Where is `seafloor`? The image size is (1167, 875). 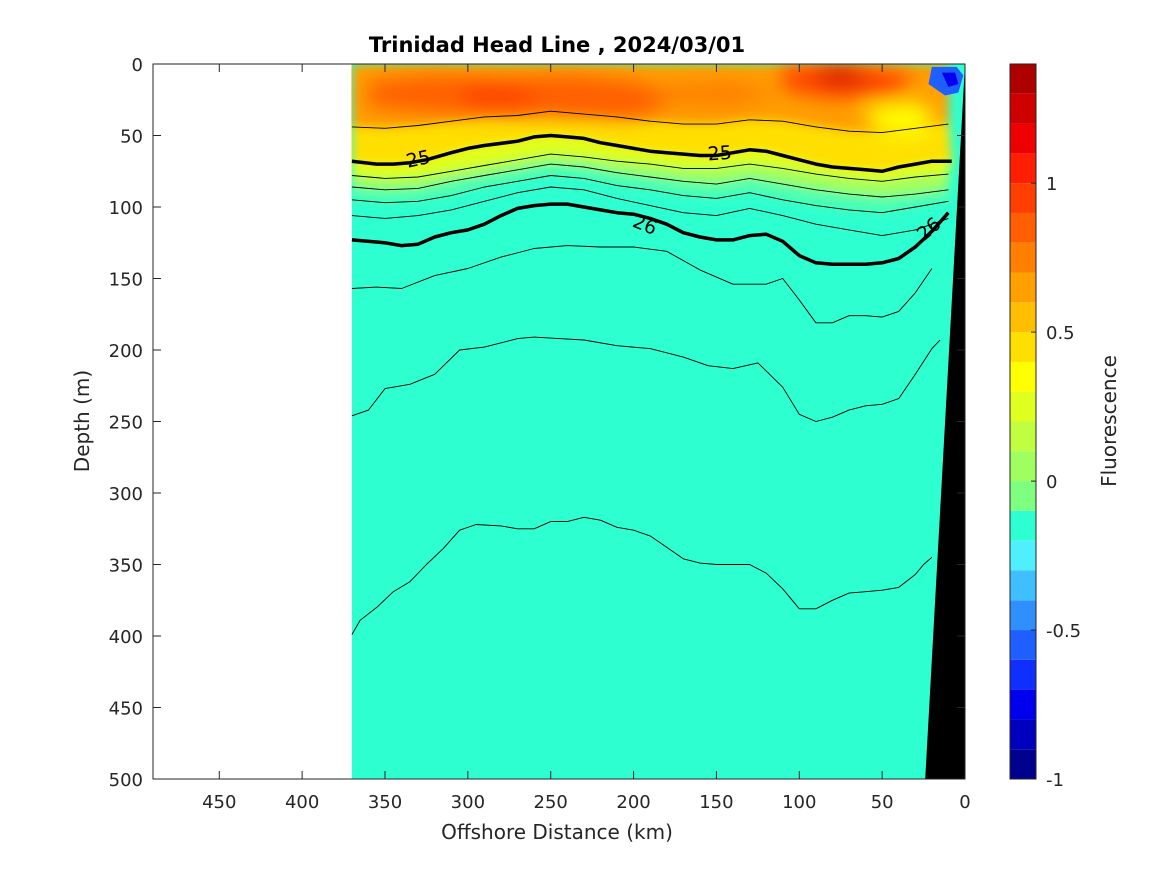
seafloor is located at coordinates (945, 421).